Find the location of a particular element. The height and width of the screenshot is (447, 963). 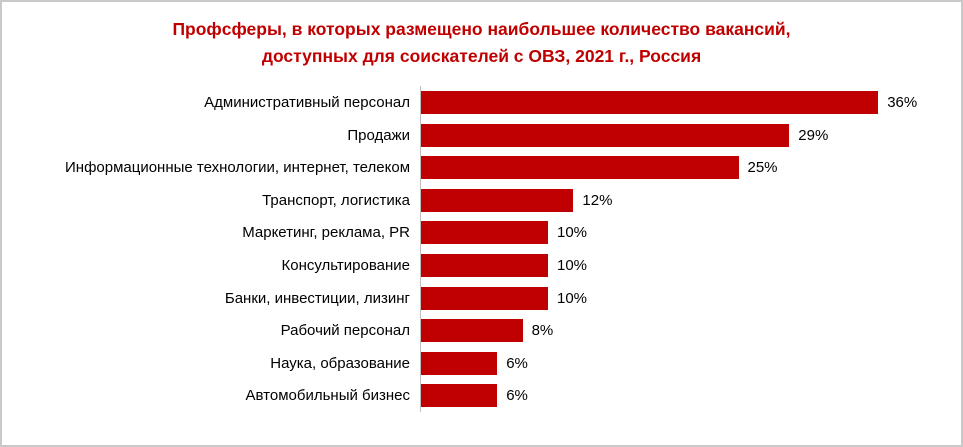

bar-area: 25% is located at coordinates (690, 168).